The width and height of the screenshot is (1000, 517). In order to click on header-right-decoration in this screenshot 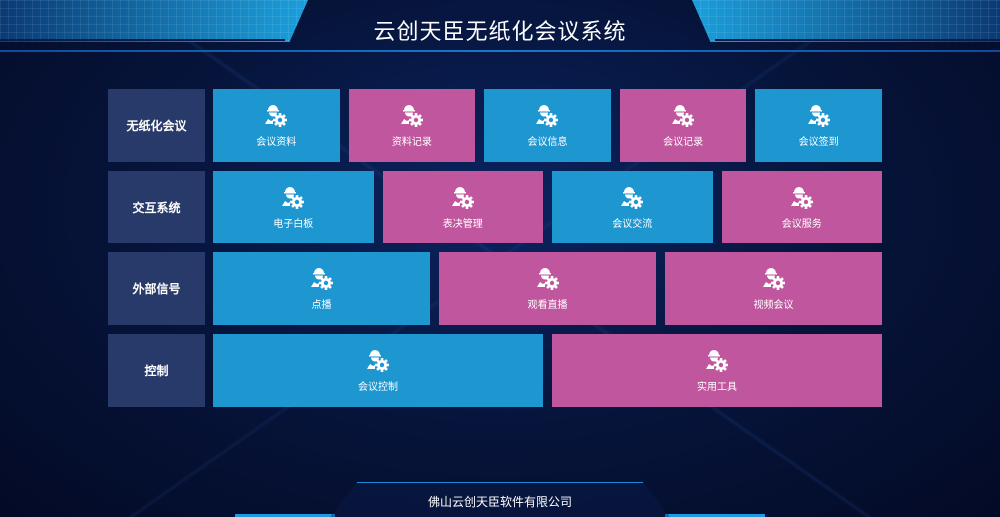, I will do `click(846, 21)`.